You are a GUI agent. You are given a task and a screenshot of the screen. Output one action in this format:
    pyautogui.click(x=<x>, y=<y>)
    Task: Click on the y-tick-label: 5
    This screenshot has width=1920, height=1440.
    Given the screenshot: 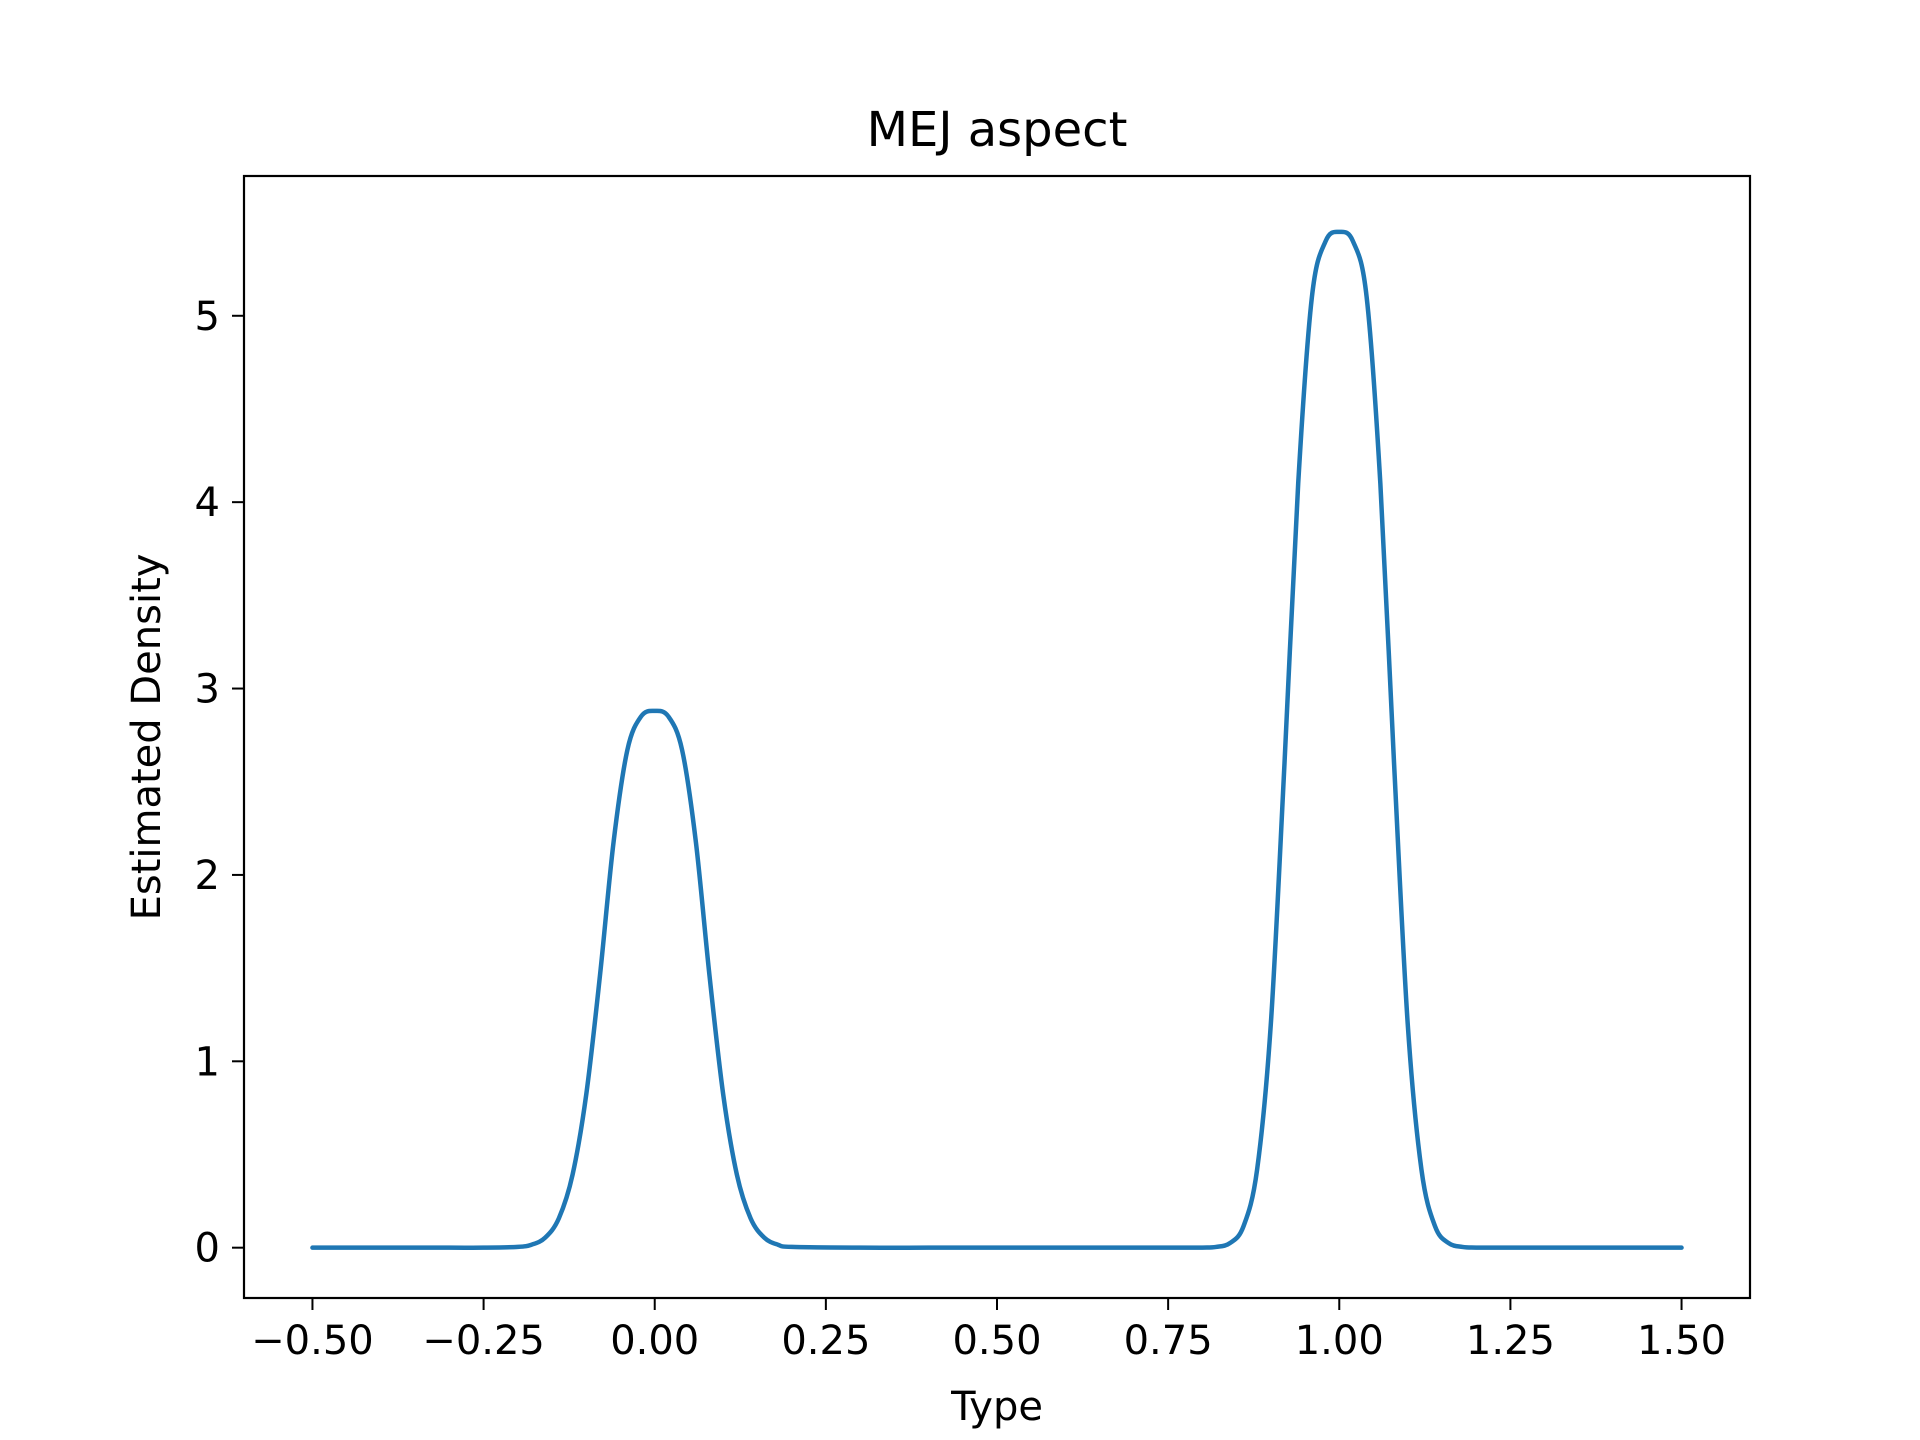 What is the action you would take?
    pyautogui.click(x=207, y=317)
    